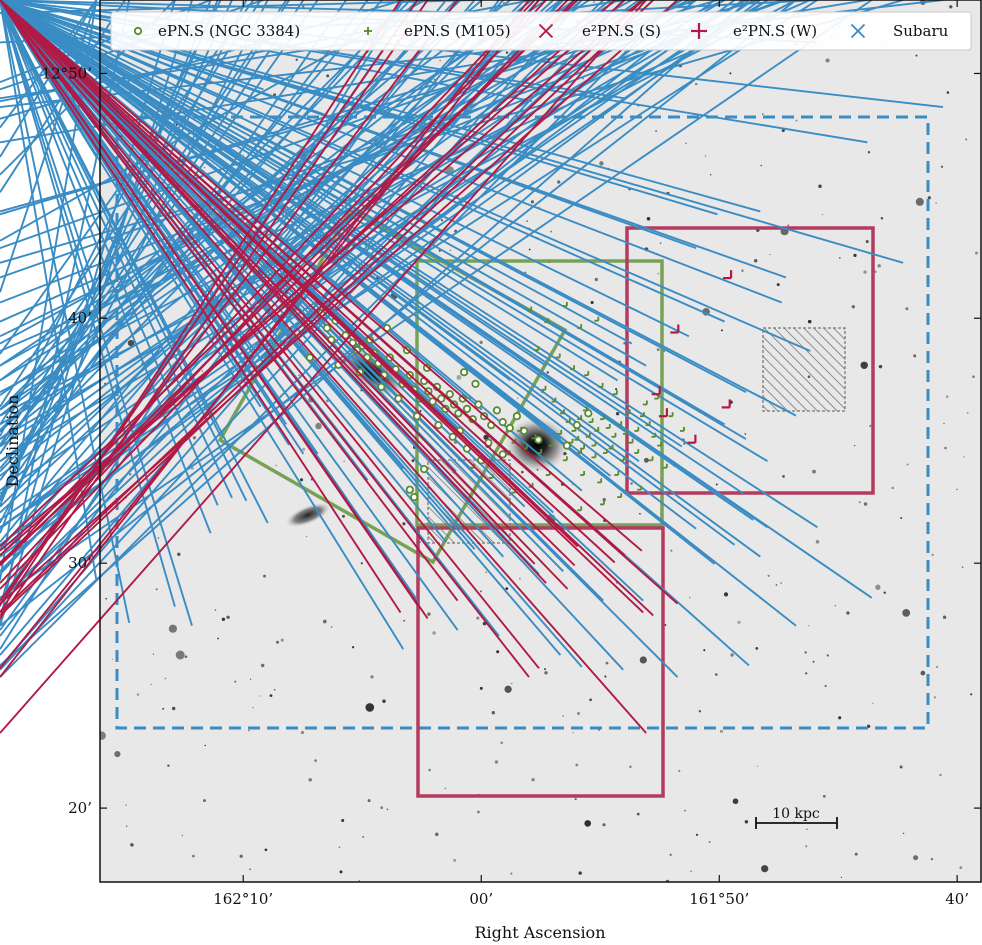 The image size is (982, 945). Describe the element at coordinates (80, 808) in the screenshot. I see `y-tick-label: 20’` at that location.